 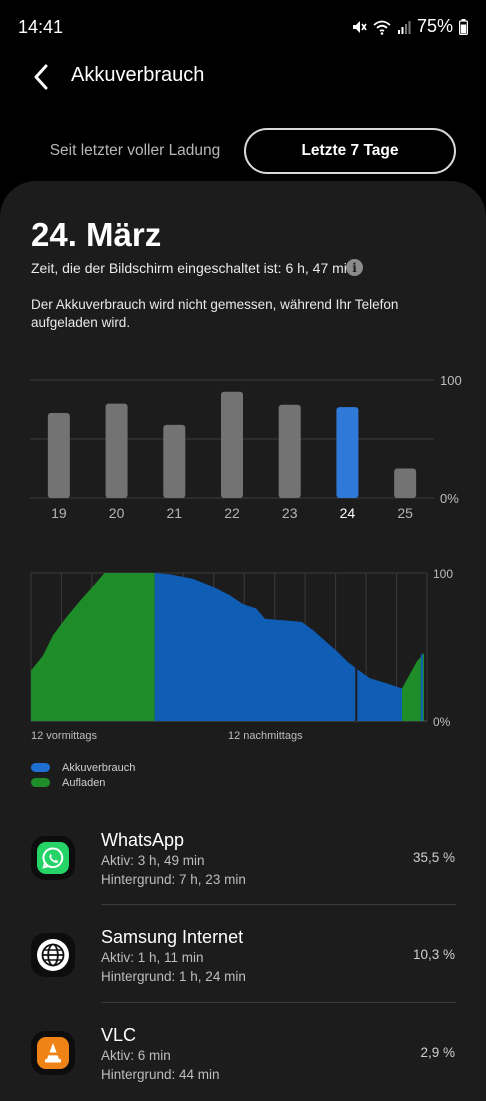 What do you see at coordinates (243, 78) in the screenshot?
I see `app-bar: Akkuverbrauch` at bounding box center [243, 78].